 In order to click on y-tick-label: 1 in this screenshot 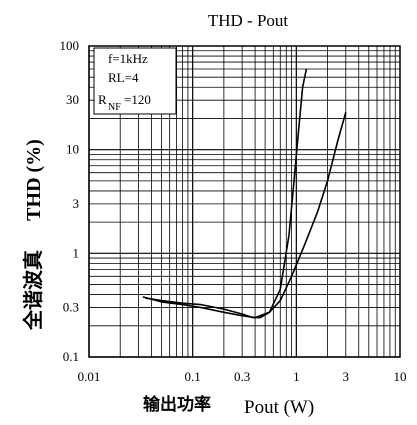, I will do `click(76, 252)`.